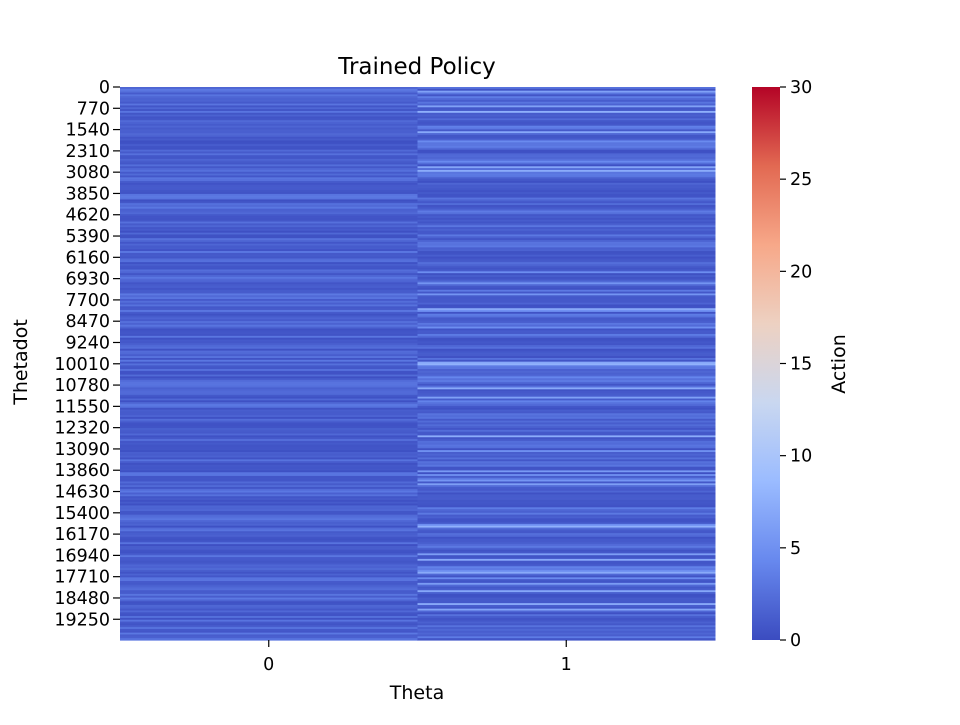 This screenshot has width=960, height=725. I want to click on colorbar-tick-label: 0, so click(795, 641).